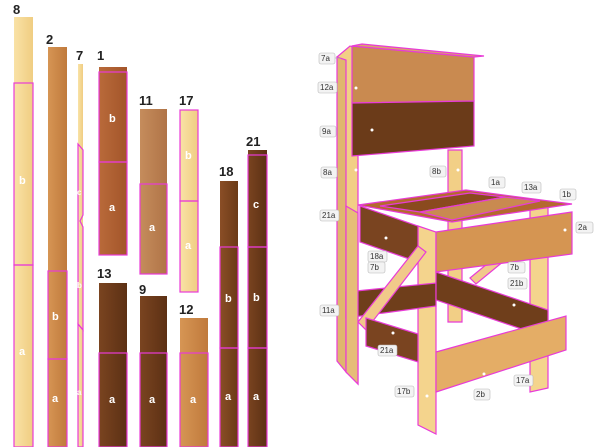 The width and height of the screenshot is (597, 447). I want to click on svg-text: 1b, so click(566, 194).